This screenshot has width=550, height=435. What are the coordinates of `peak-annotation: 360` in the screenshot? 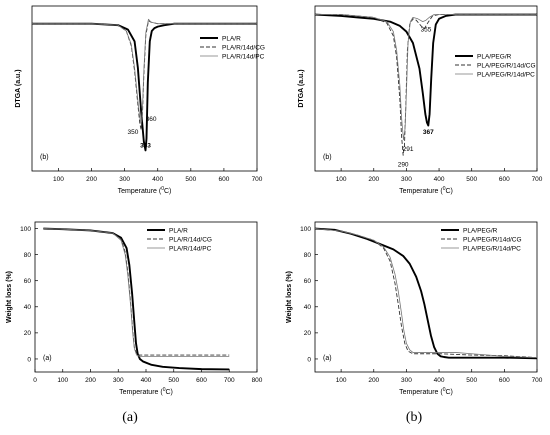 It's located at (151, 119).